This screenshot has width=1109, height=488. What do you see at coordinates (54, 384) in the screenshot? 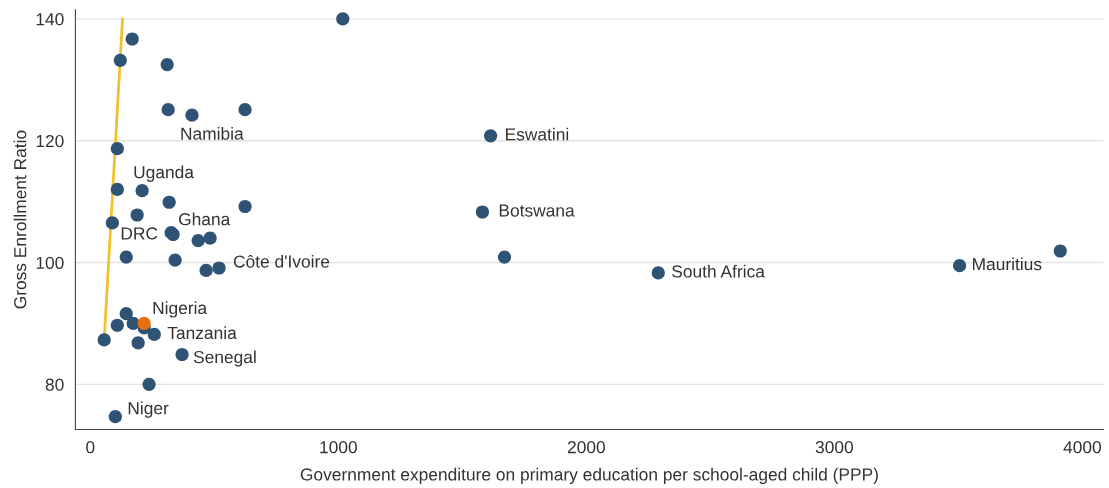
I see `y-tick-label: 80` at bounding box center [54, 384].